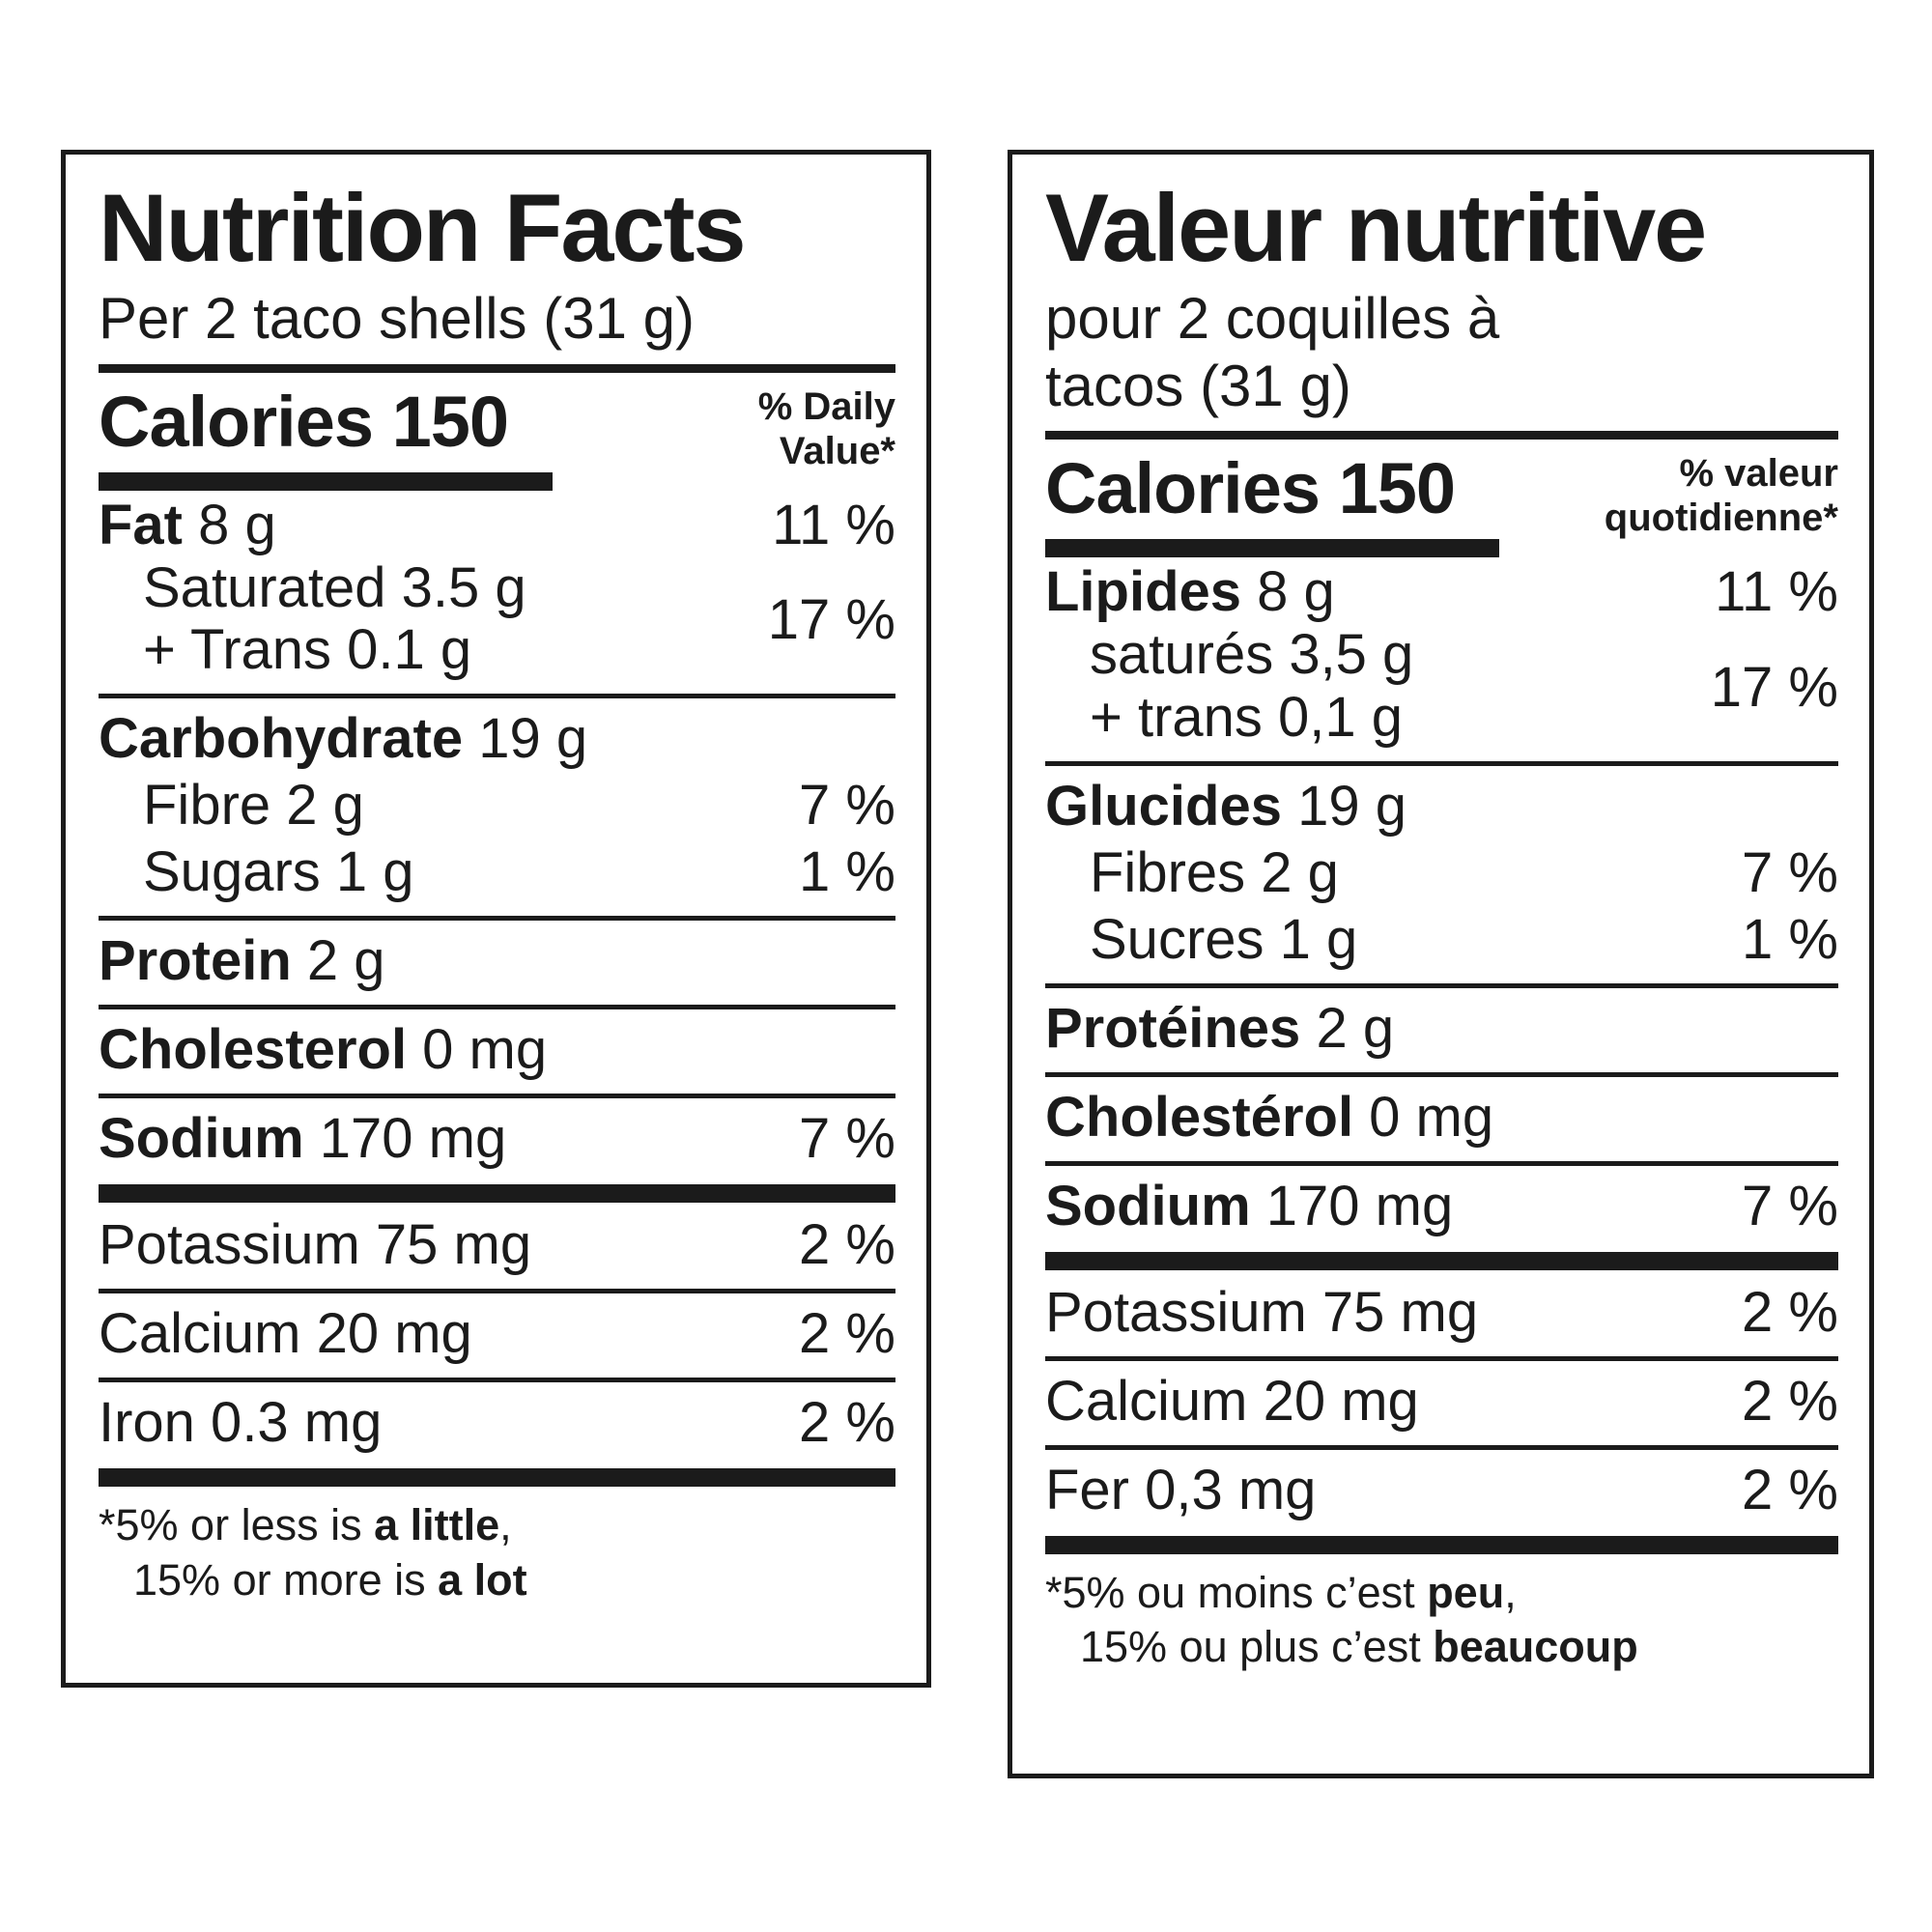 This screenshot has width=1932, height=1932. I want to click on row-sodium-label: Sodium 170 mg, so click(303, 1139).